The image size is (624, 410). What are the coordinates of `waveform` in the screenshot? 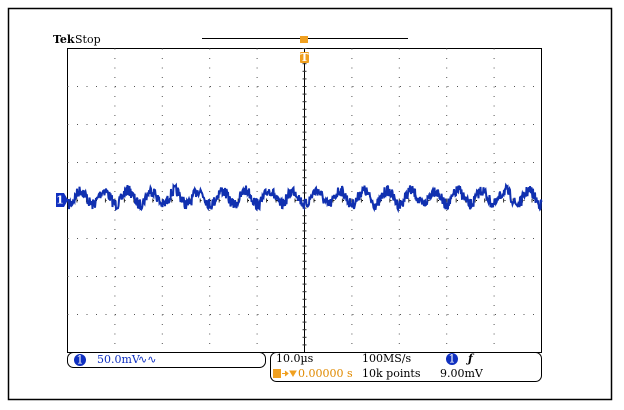 It's located at (305, 198).